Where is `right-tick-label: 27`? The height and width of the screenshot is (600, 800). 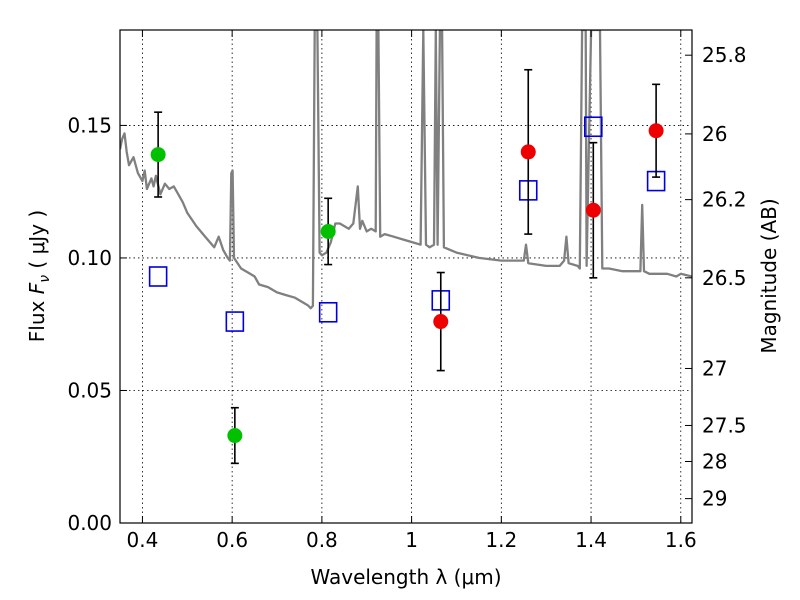 right-tick-label: 27 is located at coordinates (714, 368).